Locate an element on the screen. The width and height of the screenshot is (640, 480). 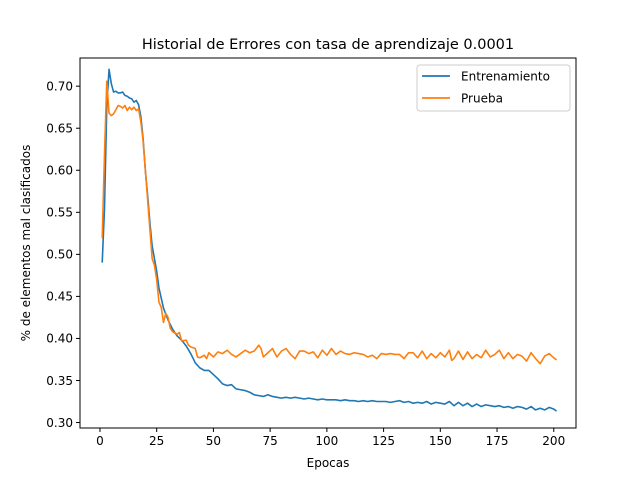
x-axis-ticks: 0 25 50 75 100 125 150 175 200 is located at coordinates (330, 438).